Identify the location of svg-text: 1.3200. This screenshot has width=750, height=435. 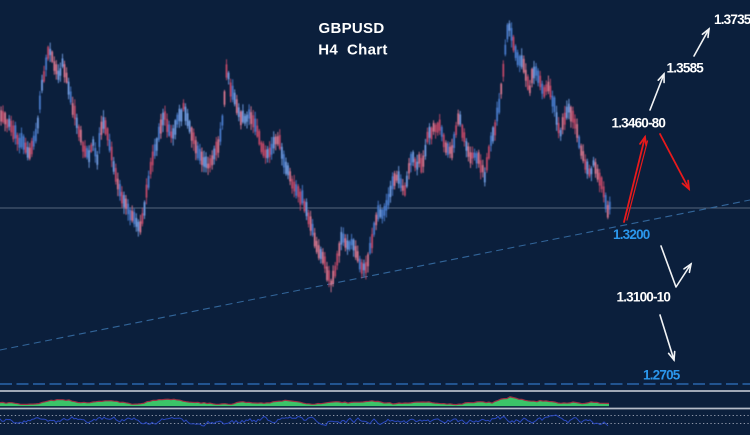
(631, 234).